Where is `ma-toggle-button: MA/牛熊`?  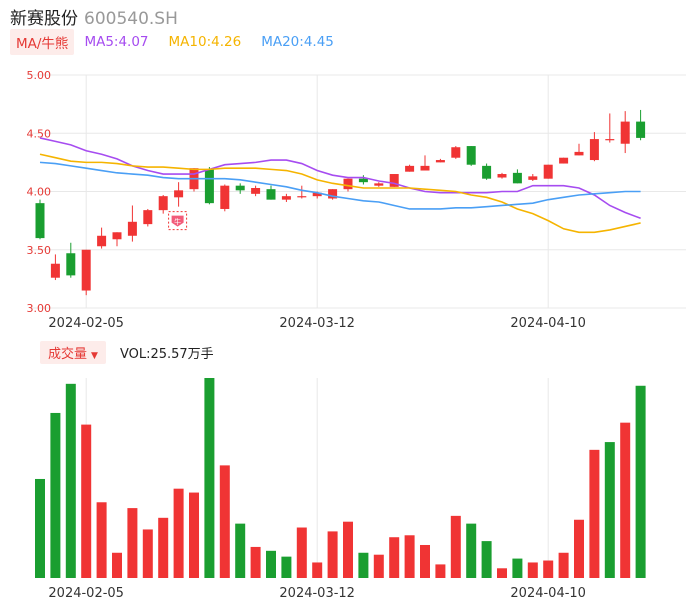 ma-toggle-button: MA/牛熊 is located at coordinates (42, 42).